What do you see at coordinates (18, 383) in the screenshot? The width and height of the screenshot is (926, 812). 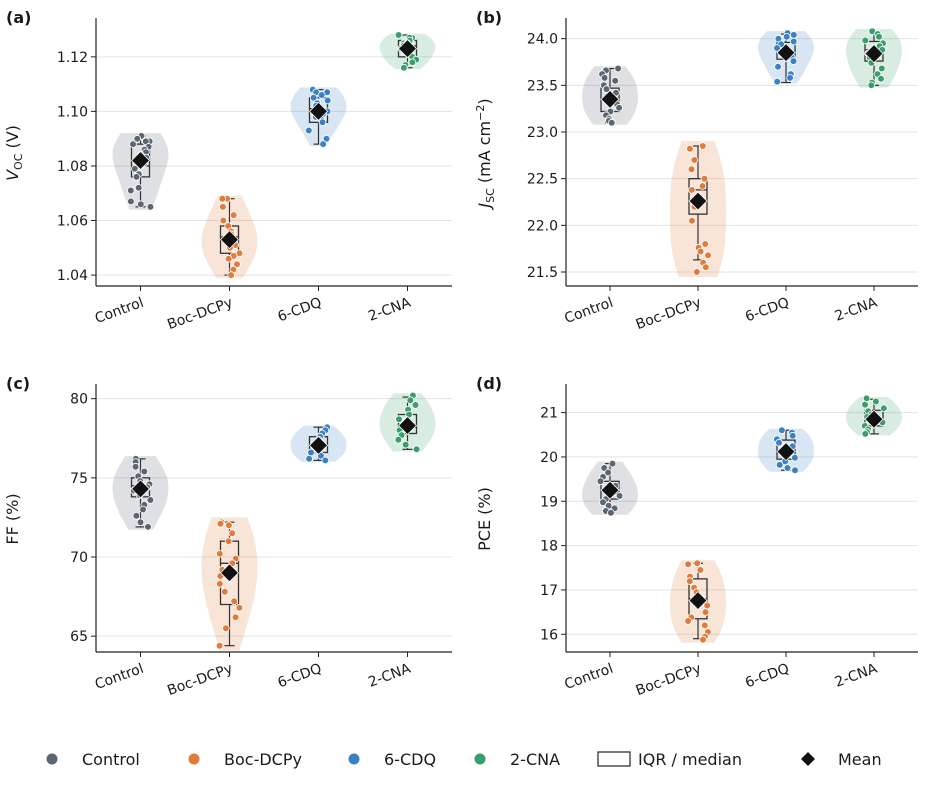 I see `panel-label: (c)` at bounding box center [18, 383].